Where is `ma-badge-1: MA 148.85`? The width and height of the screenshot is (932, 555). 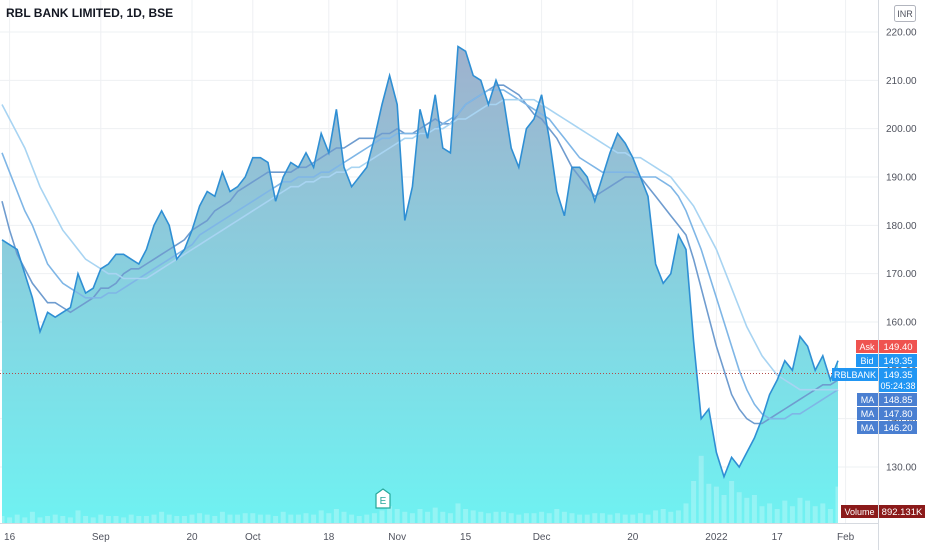 ma-badge-1: MA 148.85 is located at coordinates (887, 399).